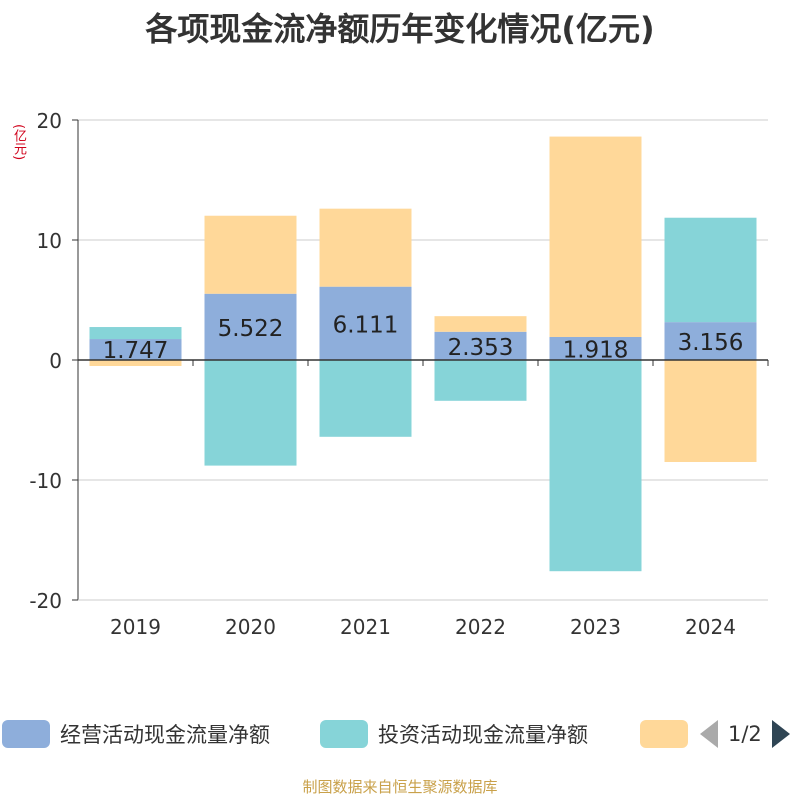  What do you see at coordinates (365, 398) in the screenshot?
I see `bar-series1-2021` at bounding box center [365, 398].